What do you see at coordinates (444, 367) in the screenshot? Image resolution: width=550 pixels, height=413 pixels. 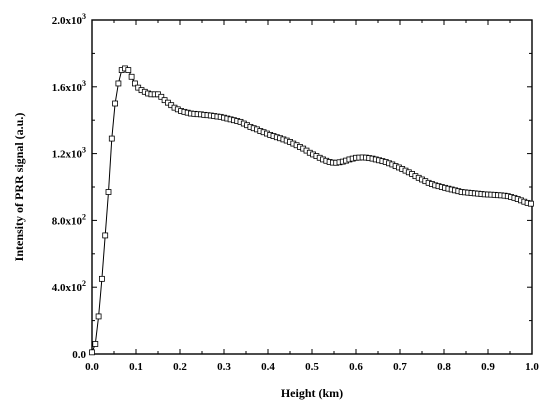 I see `x-tick-label: 0.8` at bounding box center [444, 367].